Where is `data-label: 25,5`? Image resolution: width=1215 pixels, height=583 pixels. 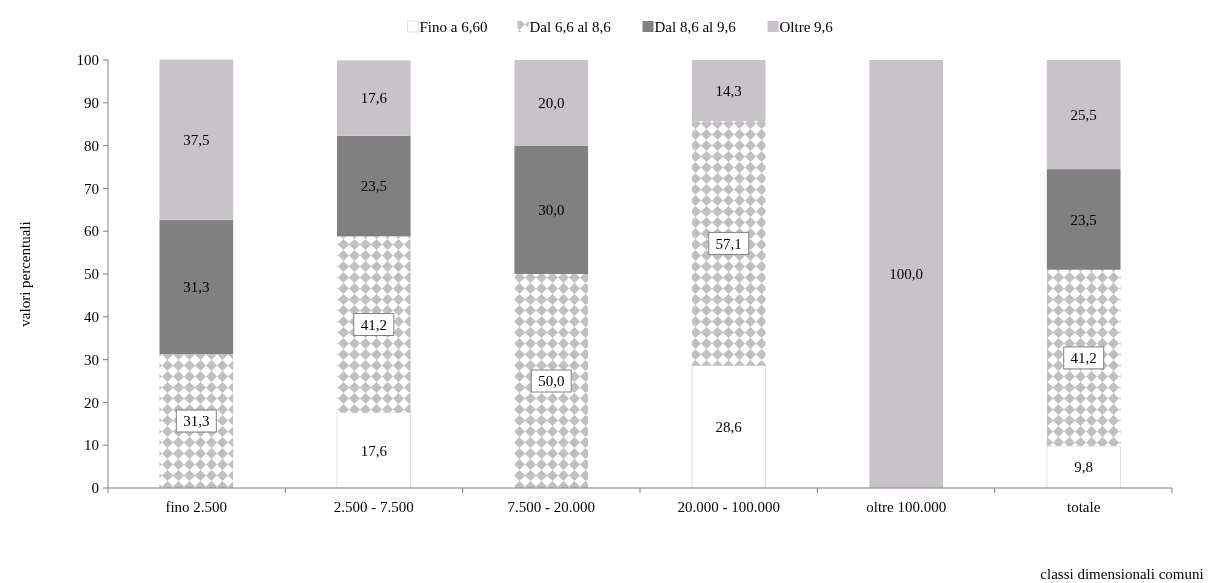
data-label: 25,5 is located at coordinates (1083, 114).